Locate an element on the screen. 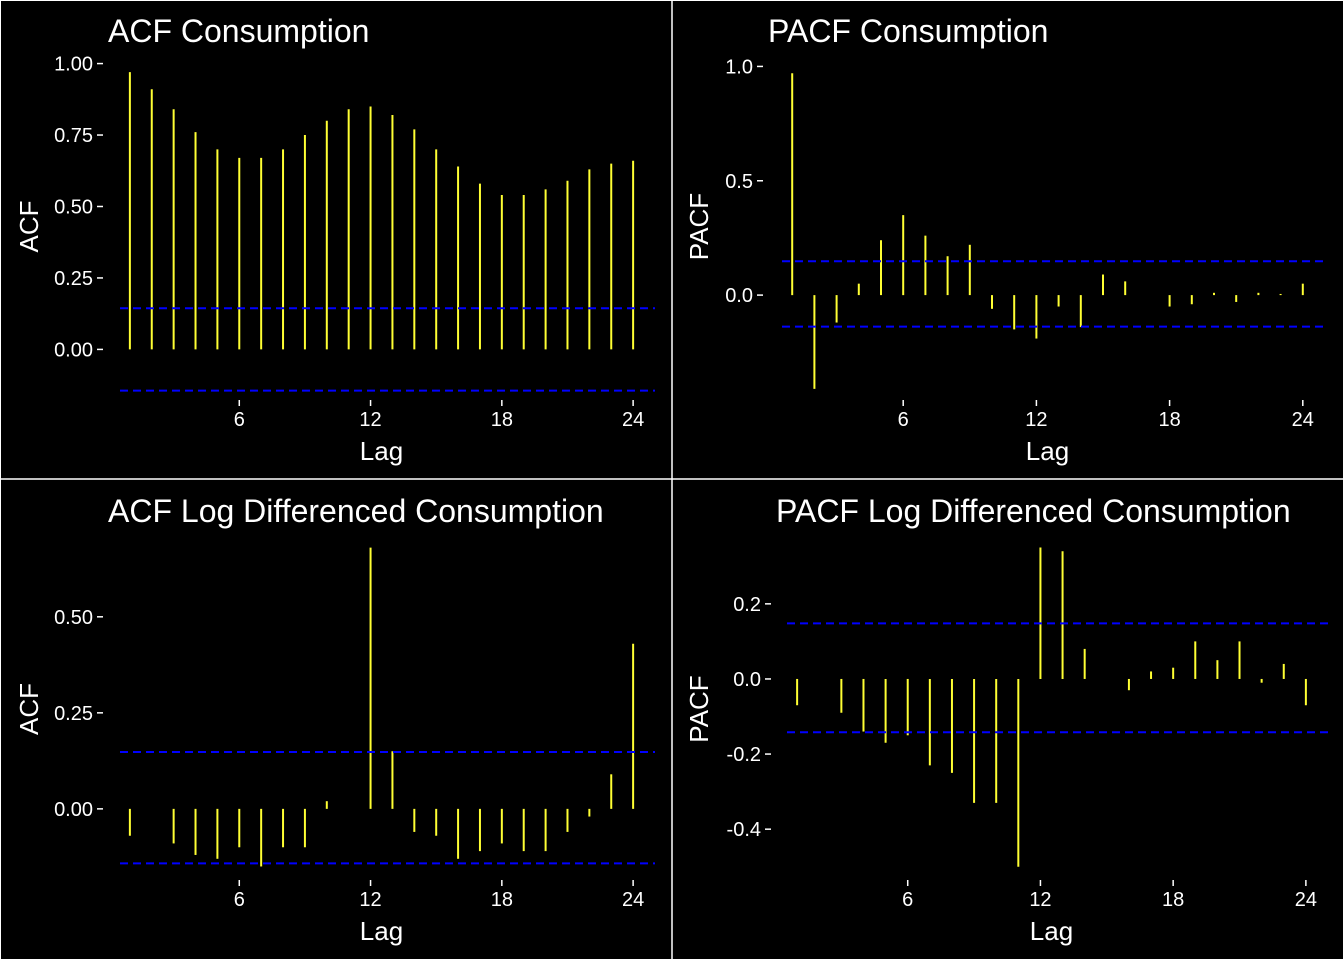 This screenshot has height=960, width=1344. acf-log-diff-xlabel: Lag is located at coordinates (381, 931).